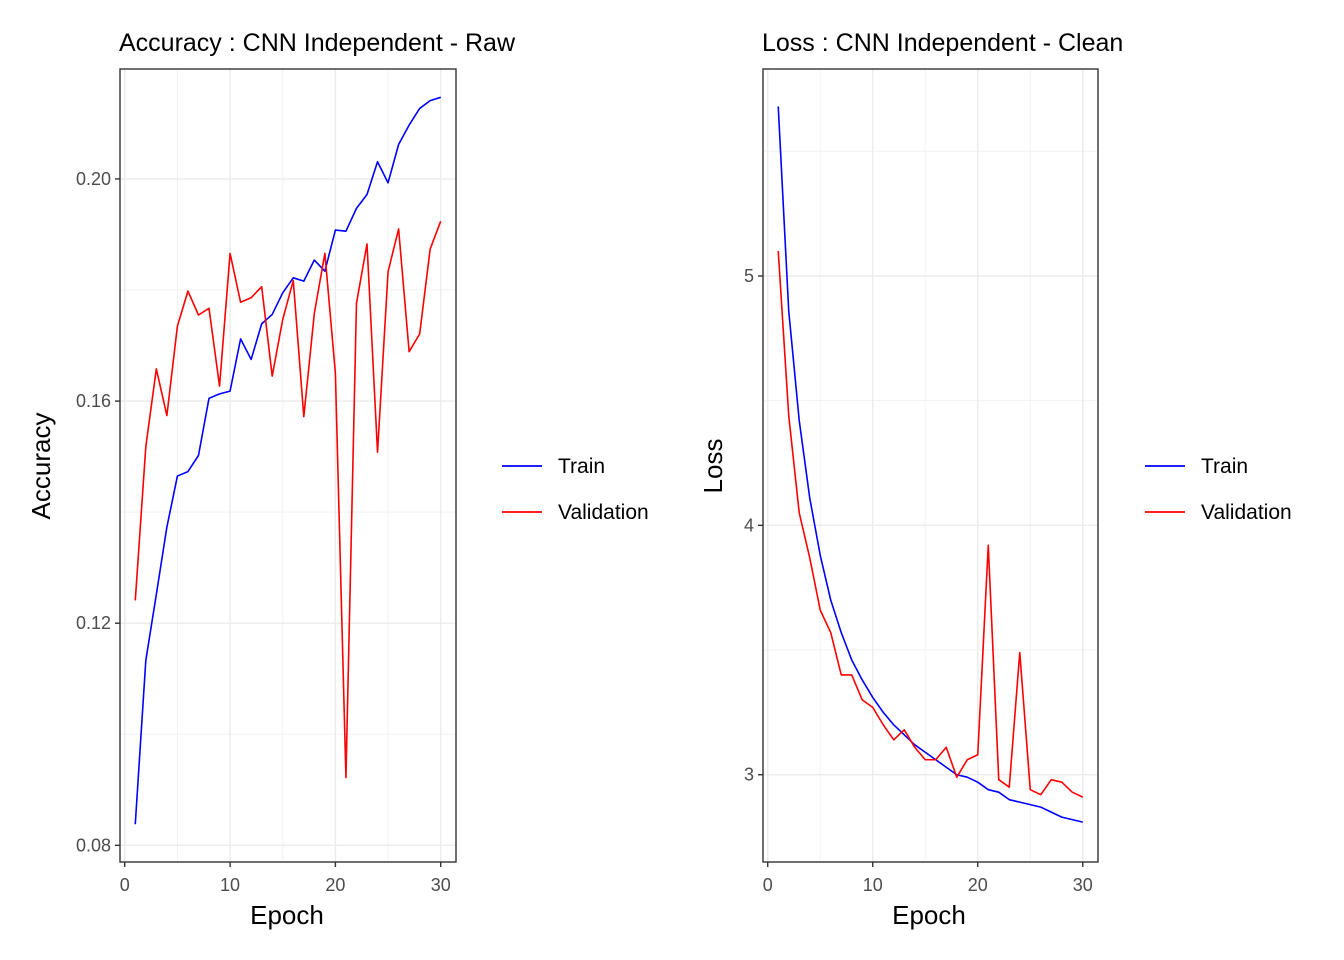 The height and width of the screenshot is (960, 1344). I want to click on loss-legend-label-train: Train, so click(1224, 466).